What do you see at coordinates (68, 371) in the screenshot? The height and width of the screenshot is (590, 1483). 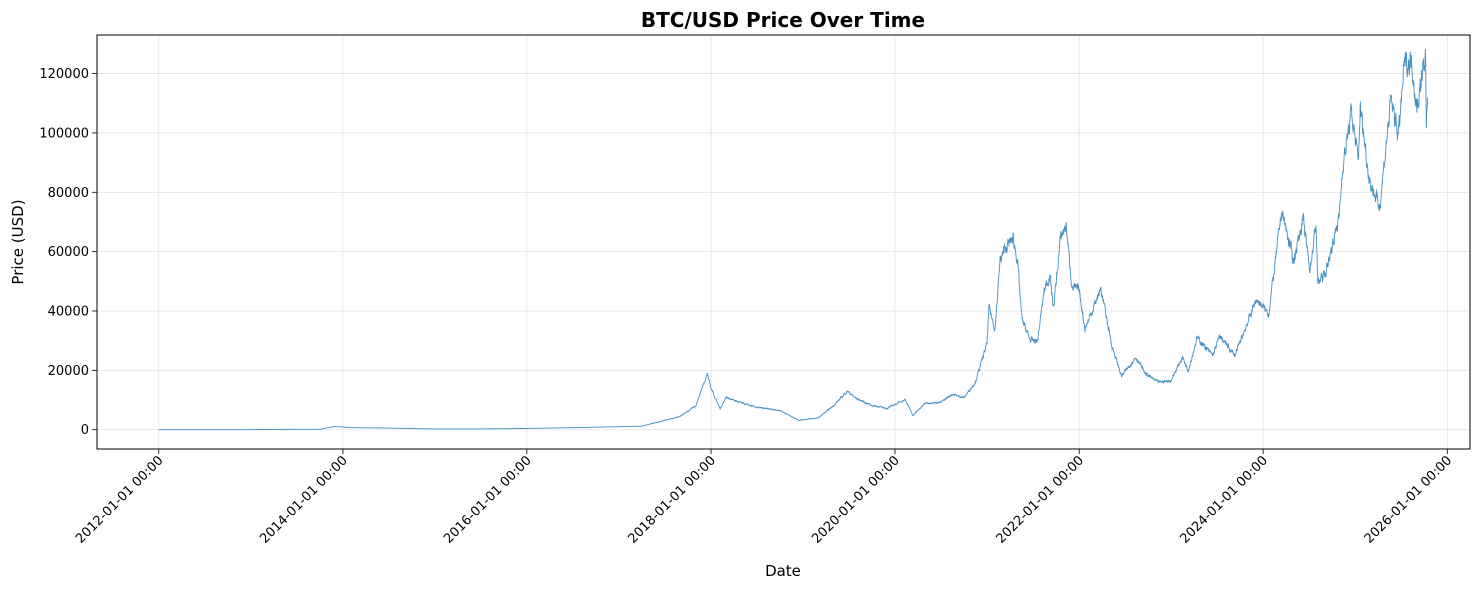 I see `y-tick-label: 20000` at bounding box center [68, 371].